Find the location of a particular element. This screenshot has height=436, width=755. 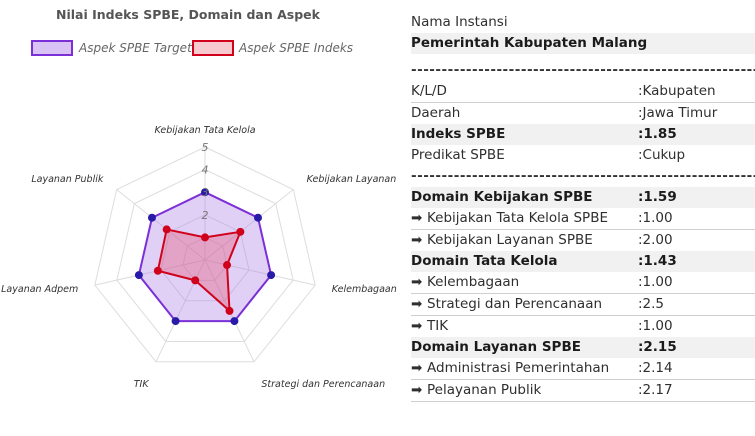

nama-instansi-label-row: Nama Instansi is located at coordinates (583, 22).